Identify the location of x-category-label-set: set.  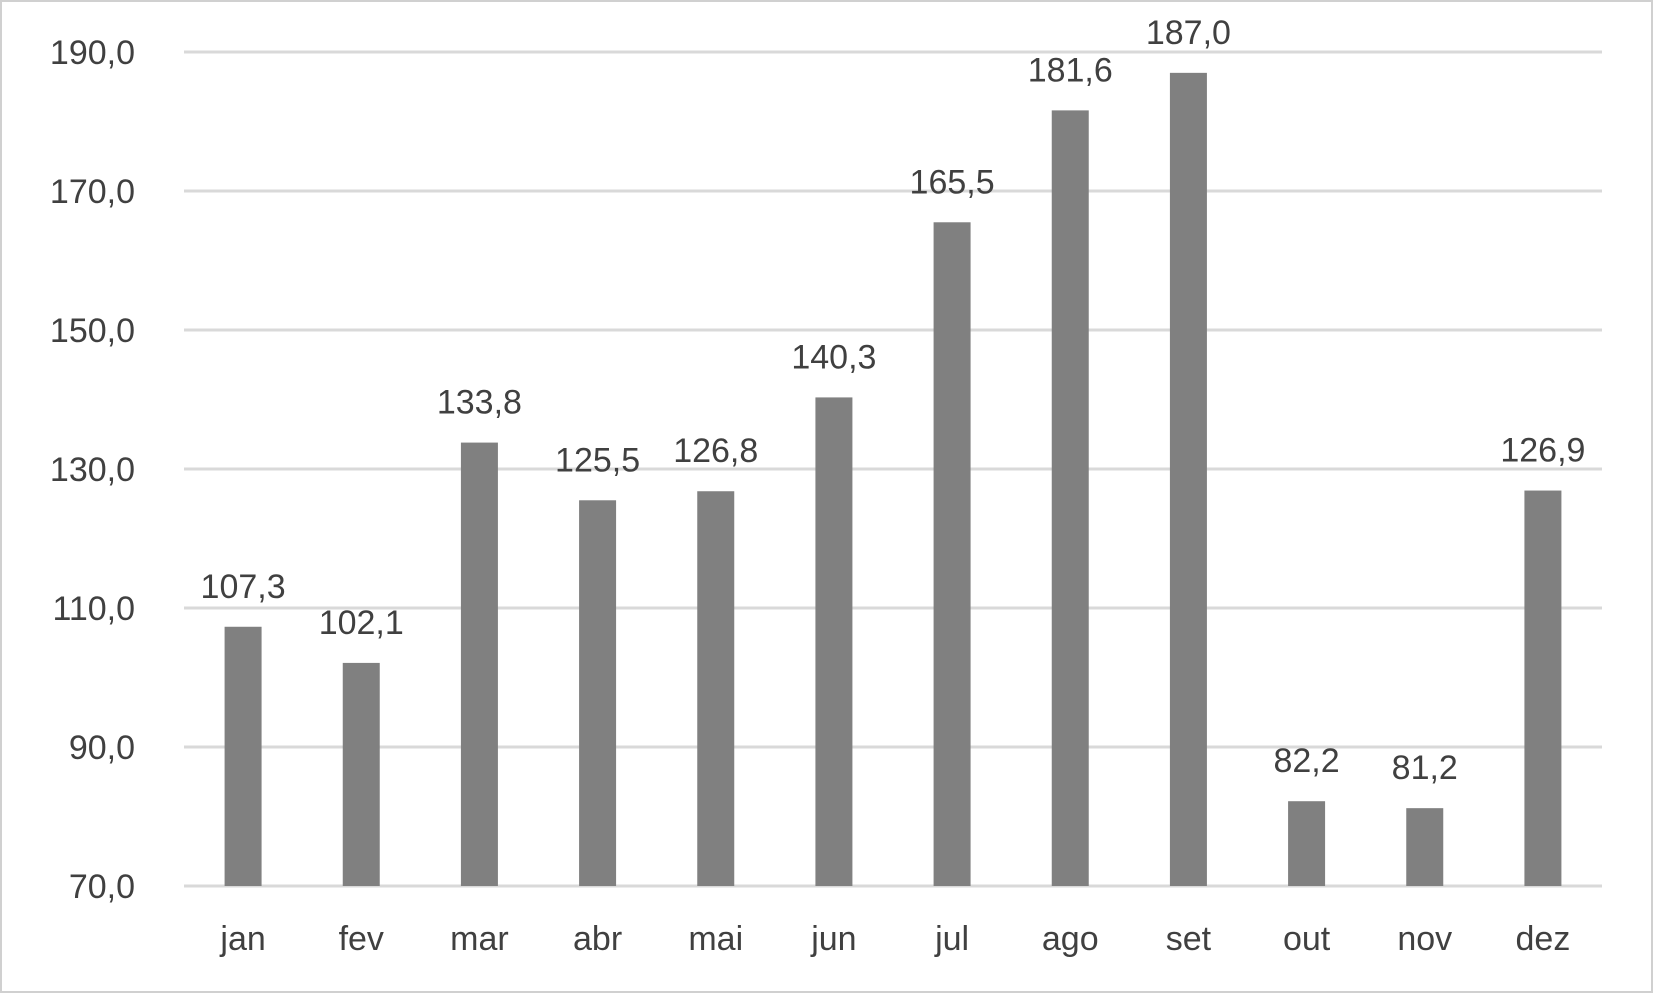
(1189, 939).